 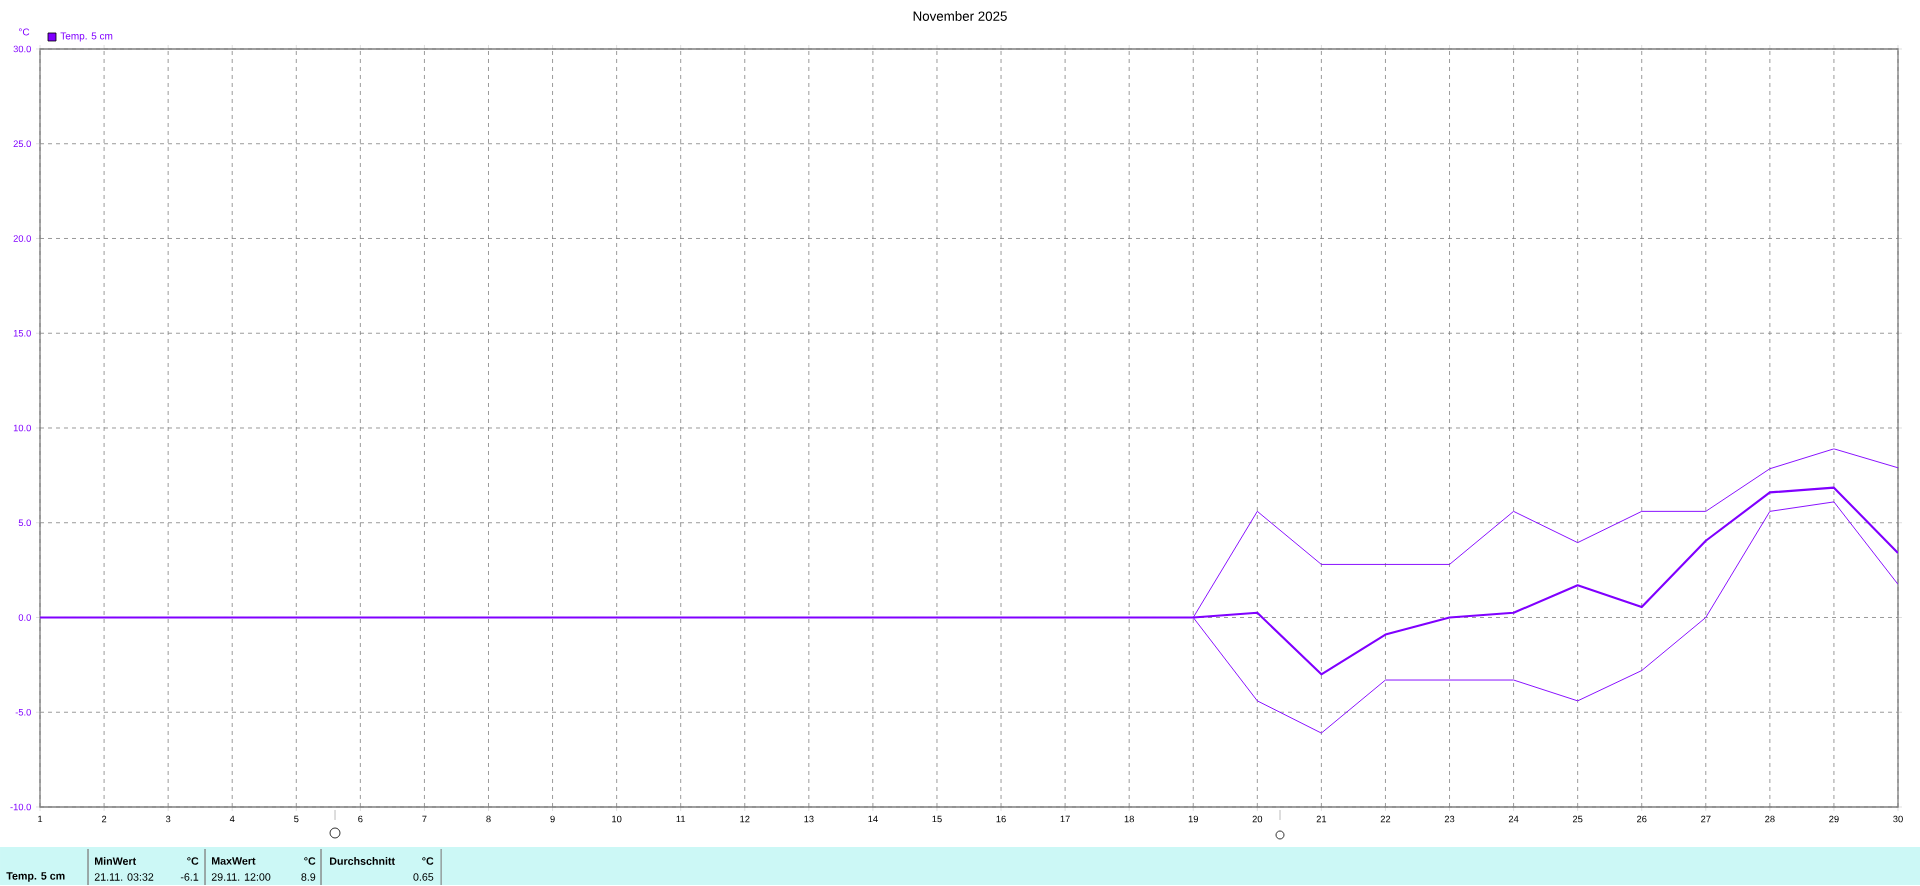 I want to click on x-tick-label: 8, so click(x=488, y=819).